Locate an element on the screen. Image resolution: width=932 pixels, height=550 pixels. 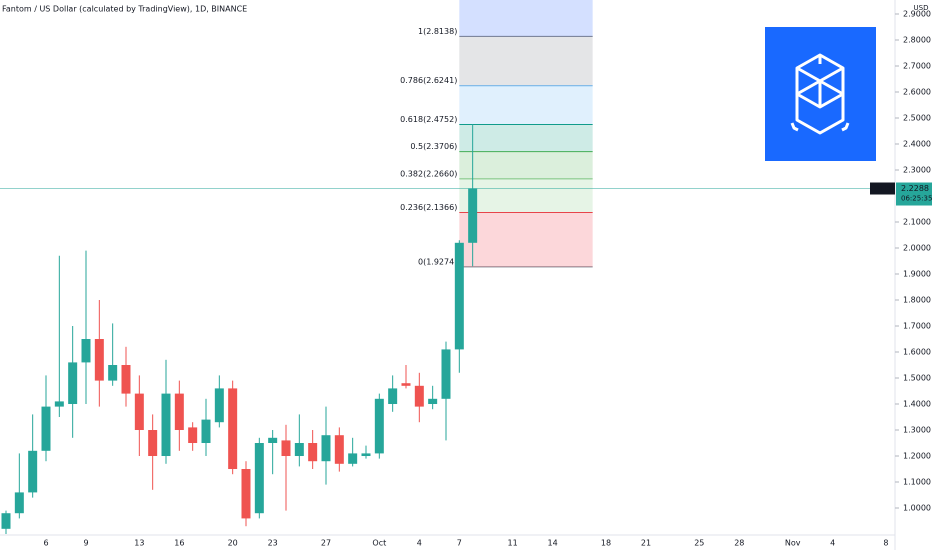
x-tick-label: 11 is located at coordinates (513, 543).